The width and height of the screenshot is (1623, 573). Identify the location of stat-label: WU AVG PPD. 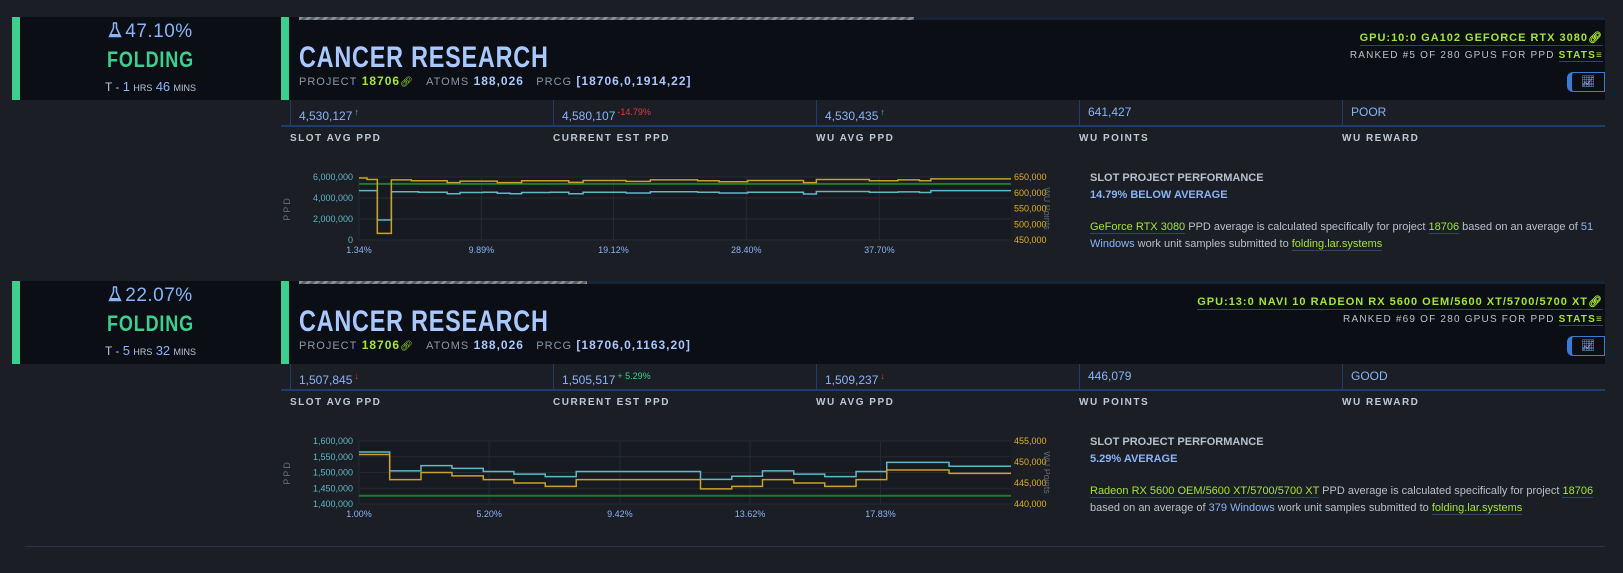
(855, 138).